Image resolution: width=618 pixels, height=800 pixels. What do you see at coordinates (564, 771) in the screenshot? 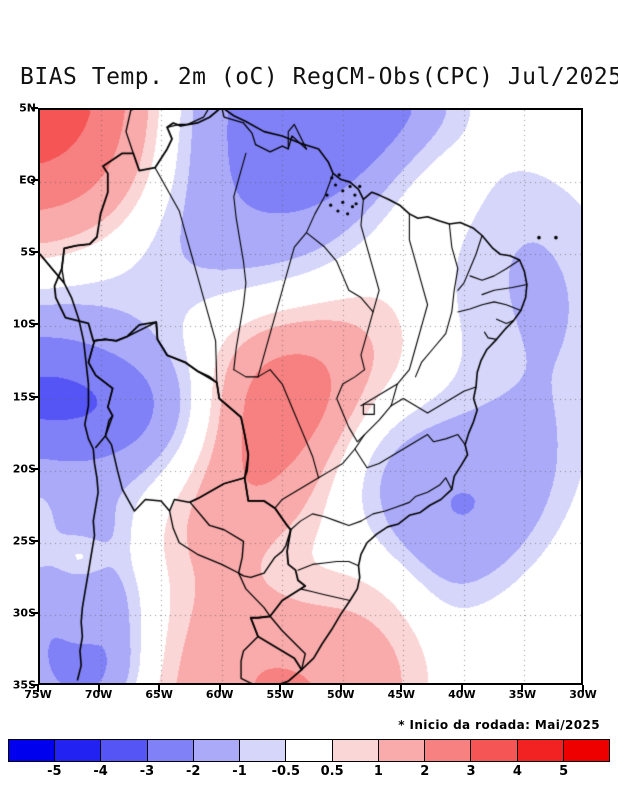
I see `colorbar-tick-label: 5` at bounding box center [564, 771].